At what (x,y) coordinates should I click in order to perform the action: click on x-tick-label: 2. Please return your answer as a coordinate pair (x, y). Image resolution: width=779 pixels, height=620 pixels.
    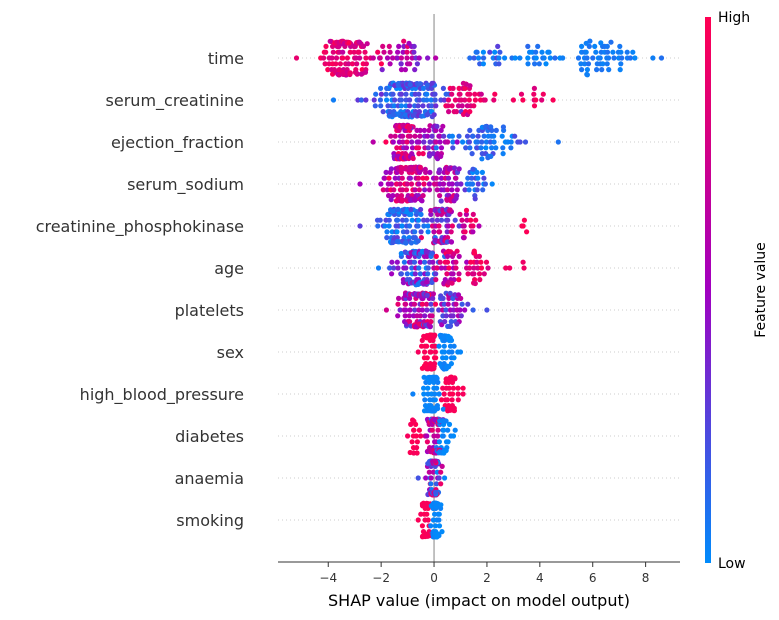
    Looking at the image, I should click on (487, 578).